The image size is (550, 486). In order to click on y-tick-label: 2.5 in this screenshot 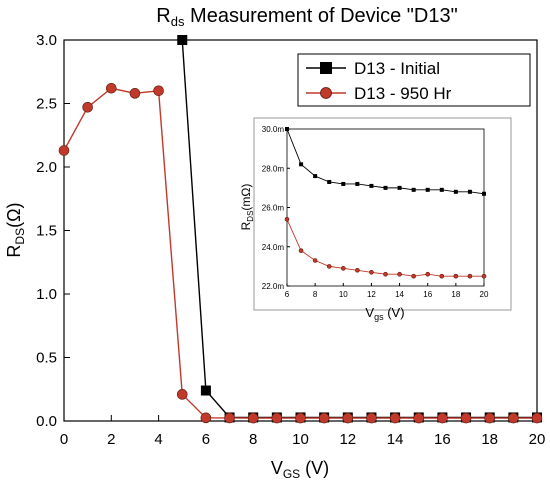, I will do `click(46, 104)`.